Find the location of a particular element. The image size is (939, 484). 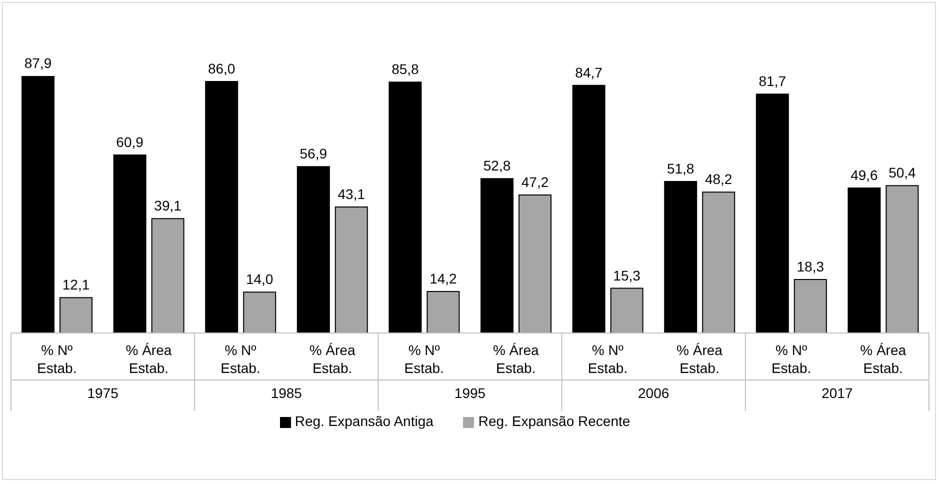

text: 2006 is located at coordinates (654, 393).